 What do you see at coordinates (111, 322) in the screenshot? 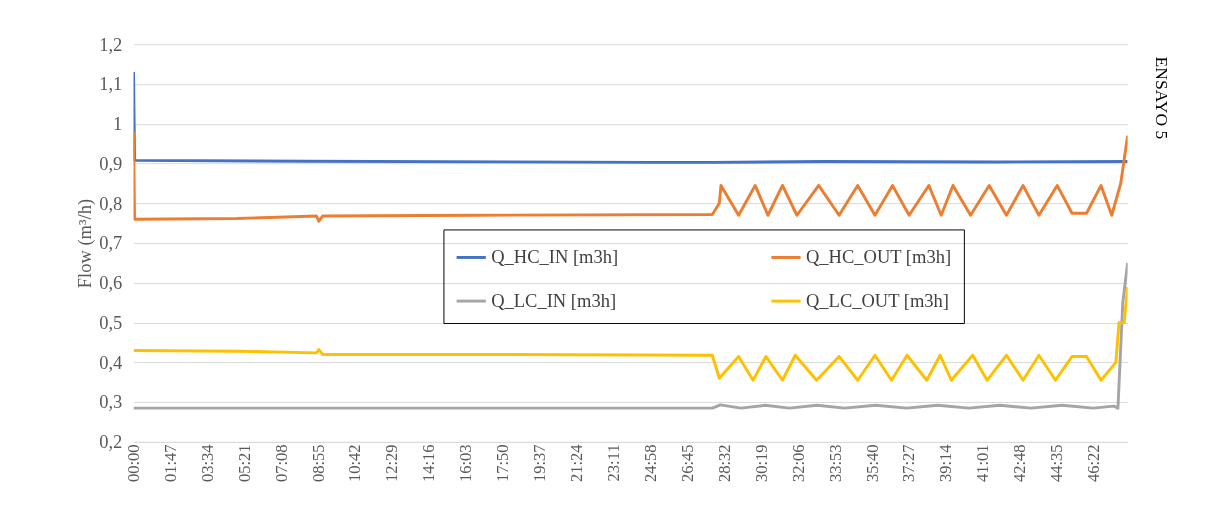
I see `y-tick-label: 0,5` at bounding box center [111, 322].